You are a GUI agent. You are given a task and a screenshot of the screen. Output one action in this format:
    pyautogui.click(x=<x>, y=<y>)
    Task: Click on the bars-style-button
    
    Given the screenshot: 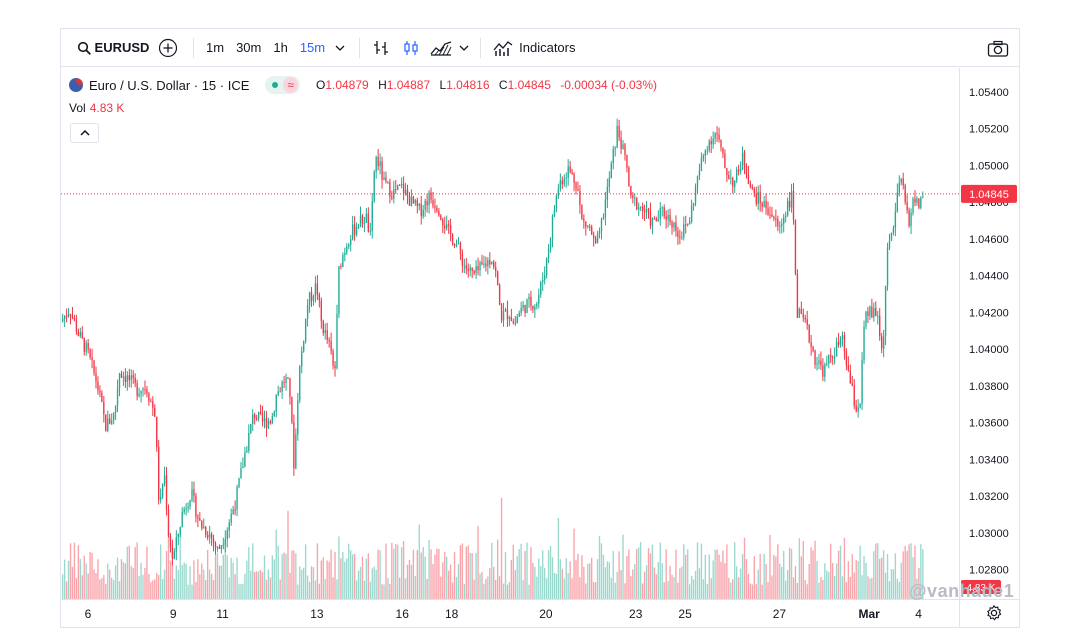 What is the action you would take?
    pyautogui.click(x=381, y=48)
    